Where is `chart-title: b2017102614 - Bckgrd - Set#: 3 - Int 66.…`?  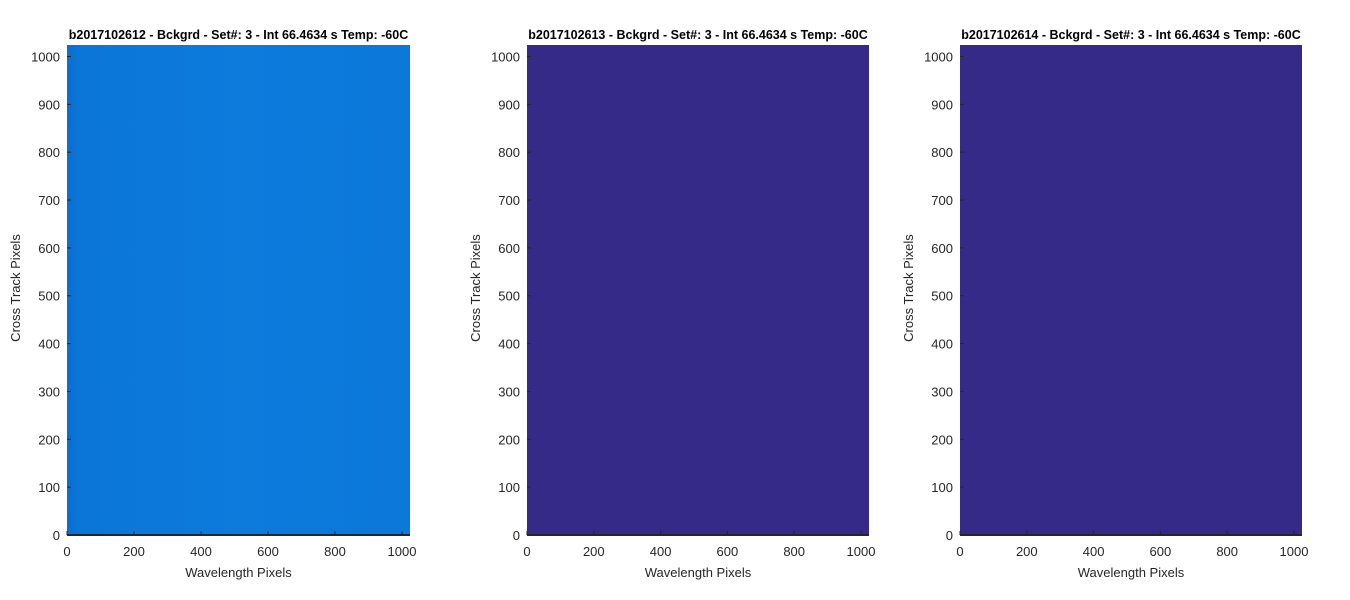
chart-title: b2017102614 - Bckgrd - Set#: 3 - Int 66.… is located at coordinates (1131, 35).